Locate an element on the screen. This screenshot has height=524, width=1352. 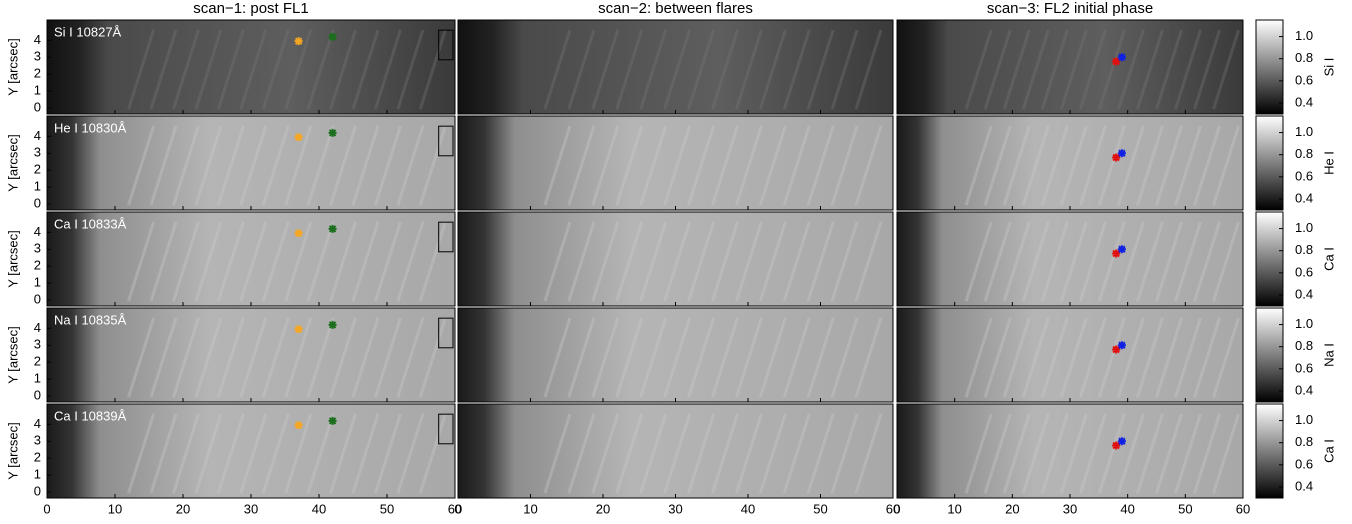
x-tick-label: 50 is located at coordinates (387, 508).